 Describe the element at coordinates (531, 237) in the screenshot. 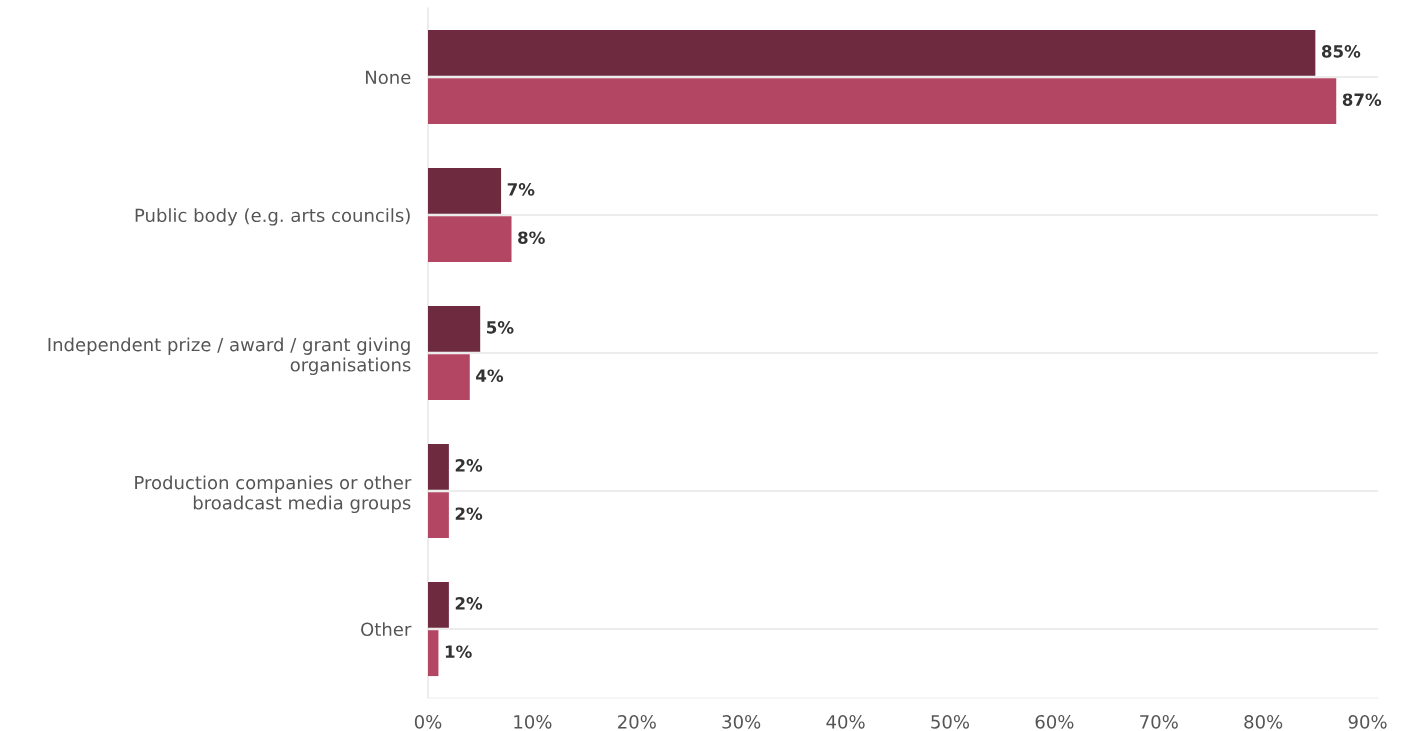

I see `data-label: 8%` at that location.